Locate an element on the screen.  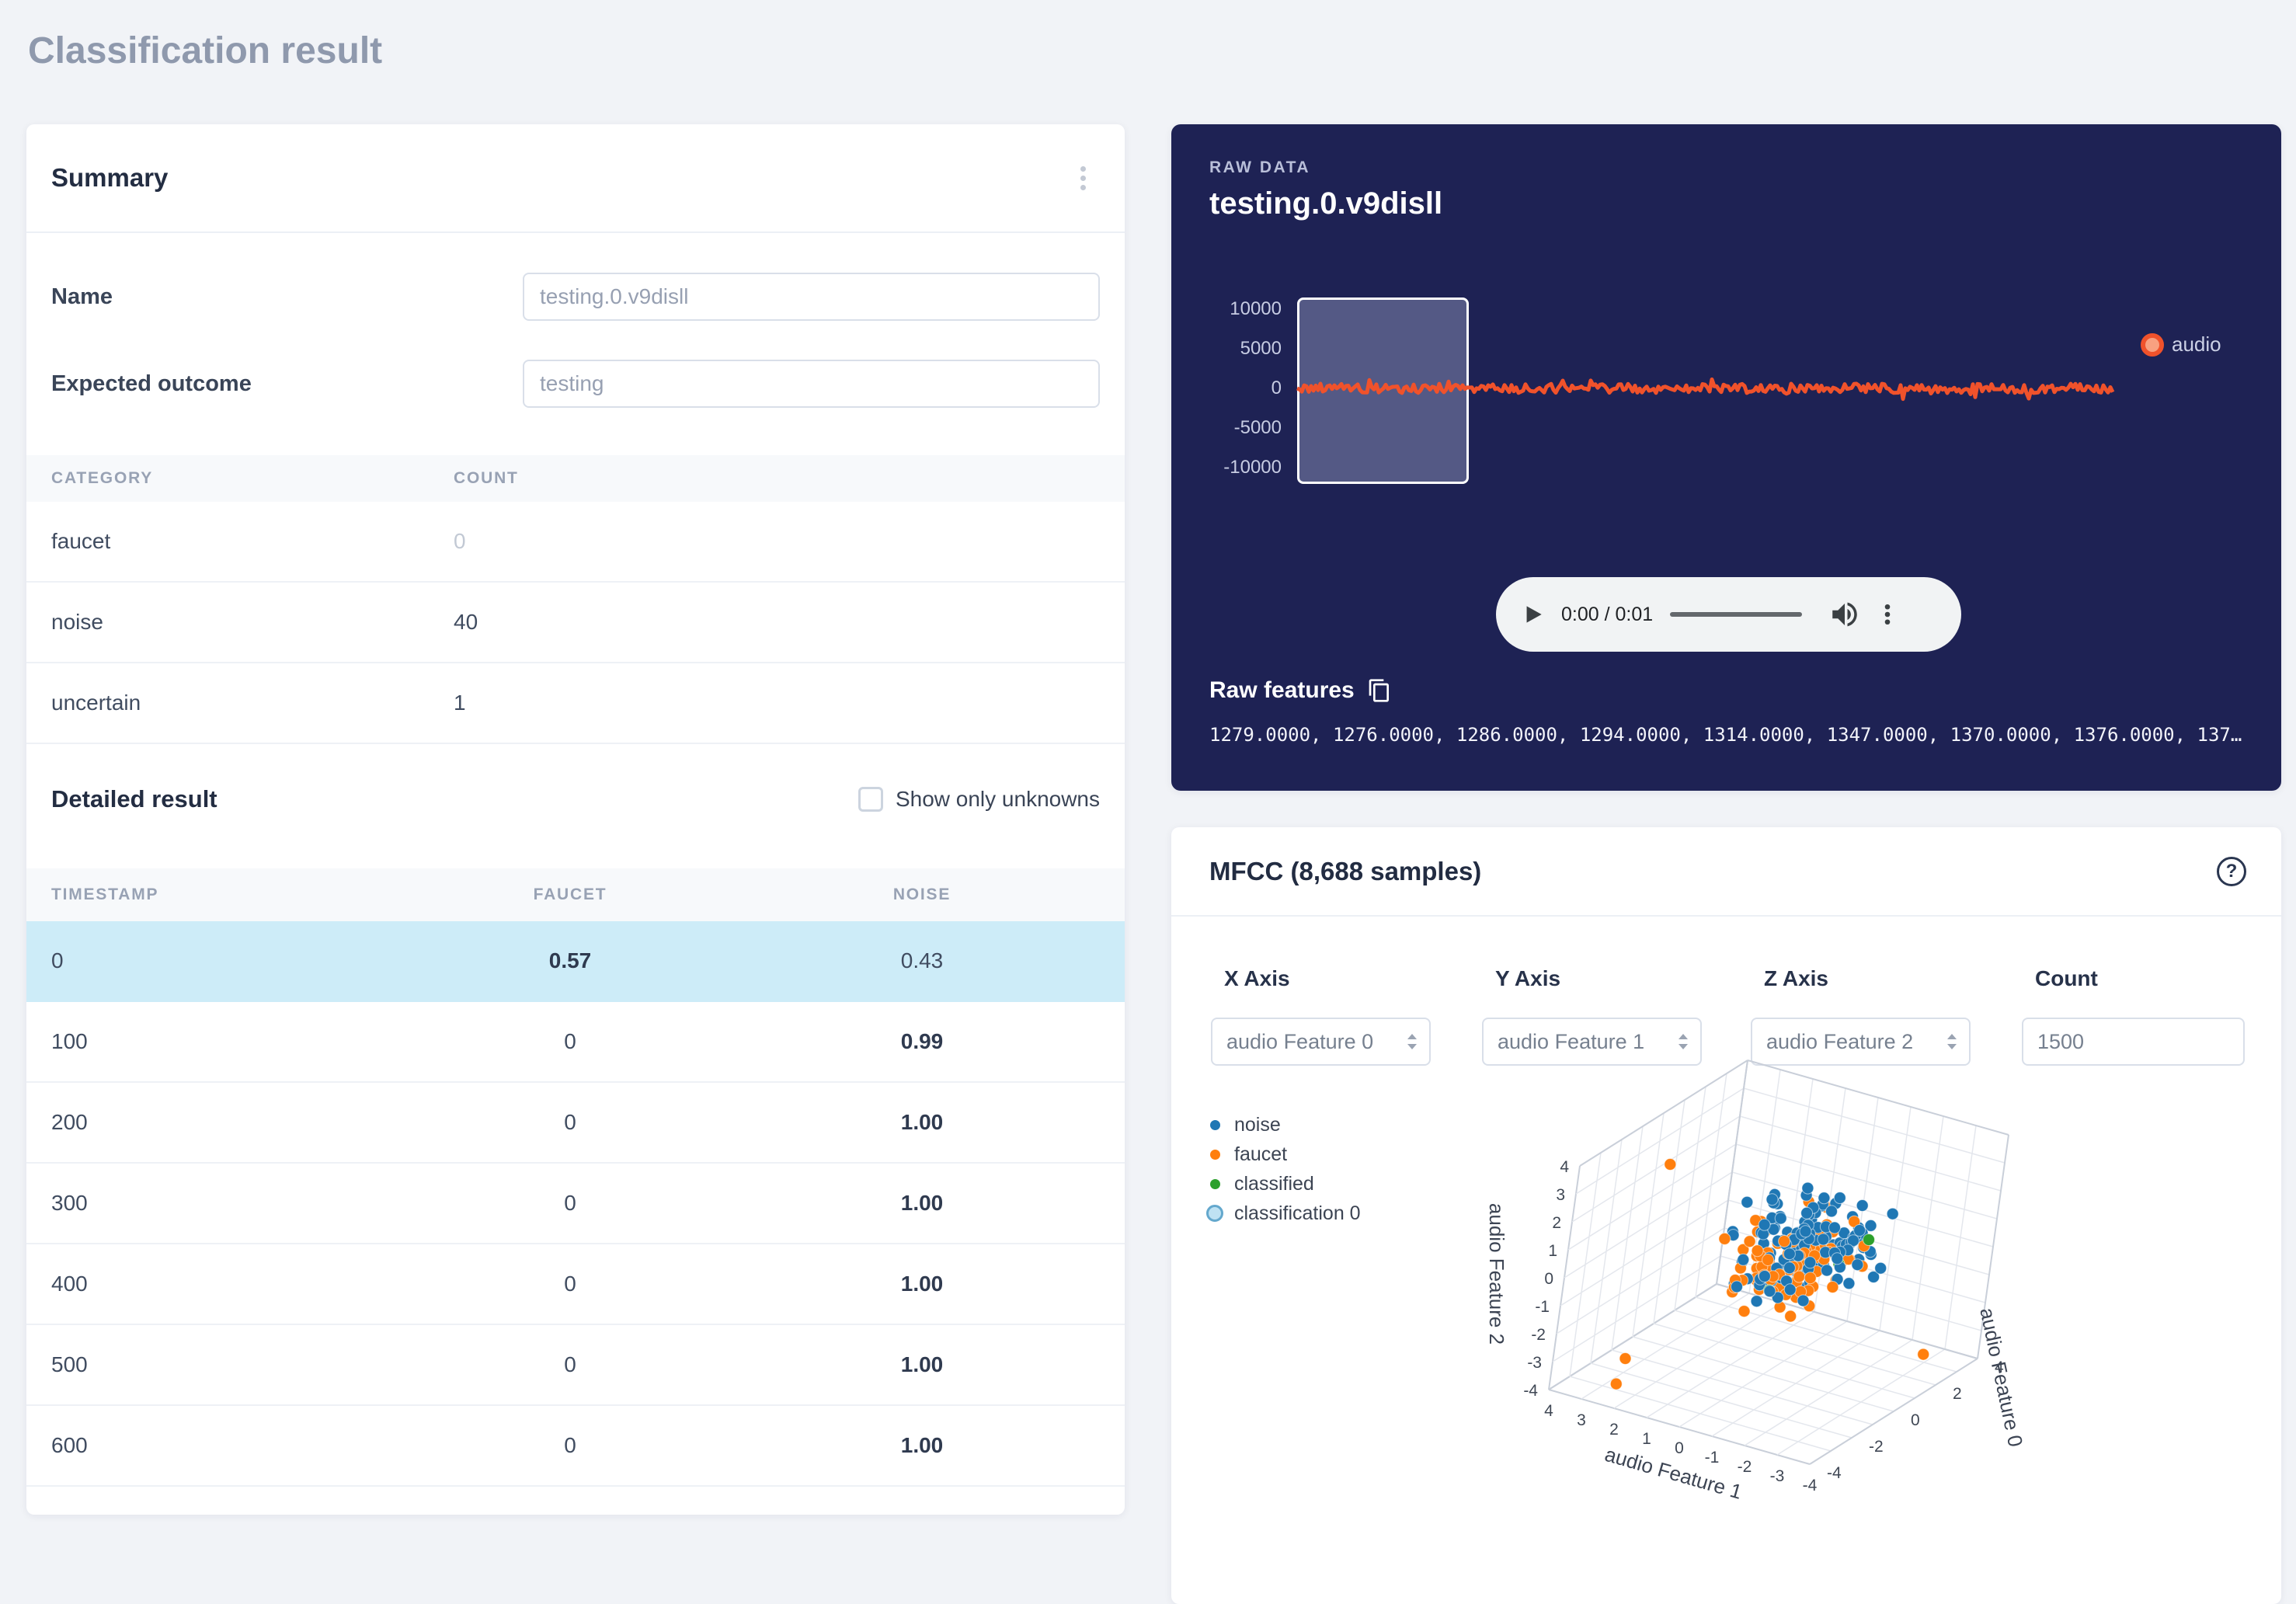
count-header-cell: COUNT is located at coordinates (487, 478).